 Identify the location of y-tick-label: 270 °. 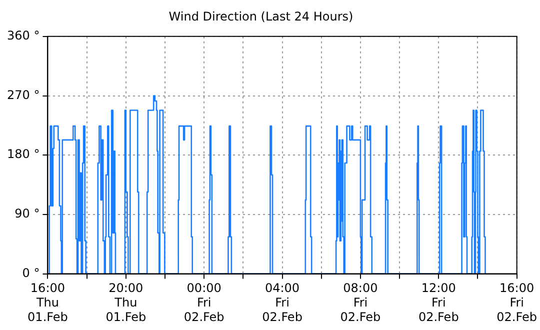
(23, 95).